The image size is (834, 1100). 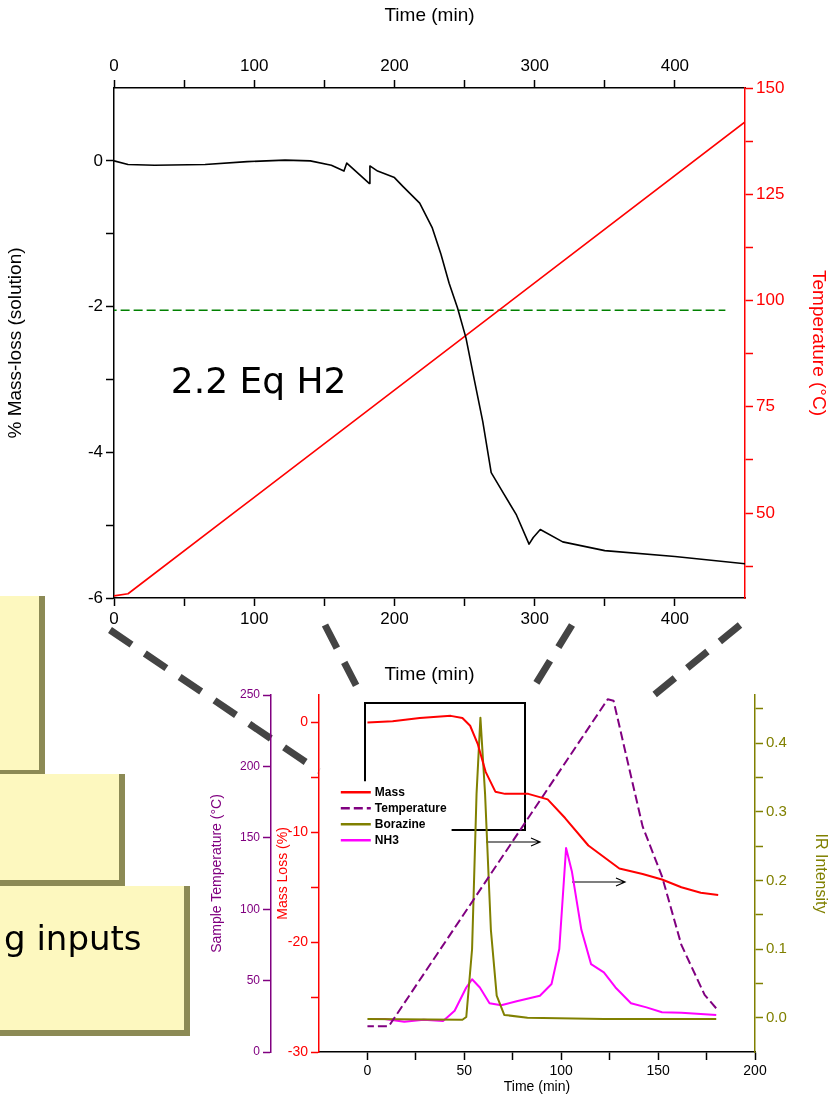 I want to click on y2-tick-label: 125, so click(x=770, y=193).